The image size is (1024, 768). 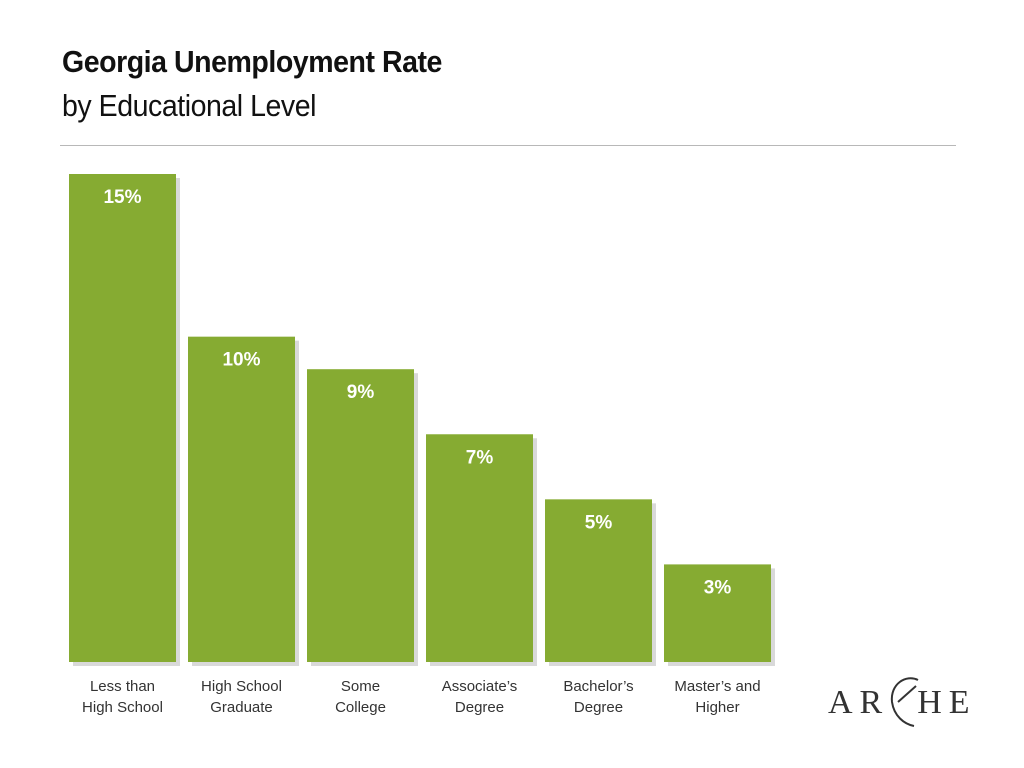 I want to click on category-label: Graduate, so click(x=241, y=707).